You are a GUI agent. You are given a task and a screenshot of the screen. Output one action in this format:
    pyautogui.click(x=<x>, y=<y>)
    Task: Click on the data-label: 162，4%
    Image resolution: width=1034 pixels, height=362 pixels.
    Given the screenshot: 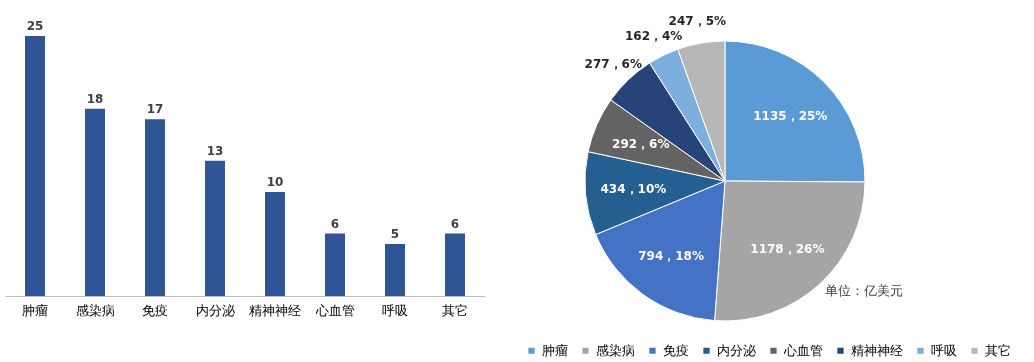 What is the action you would take?
    pyautogui.click(x=653, y=35)
    